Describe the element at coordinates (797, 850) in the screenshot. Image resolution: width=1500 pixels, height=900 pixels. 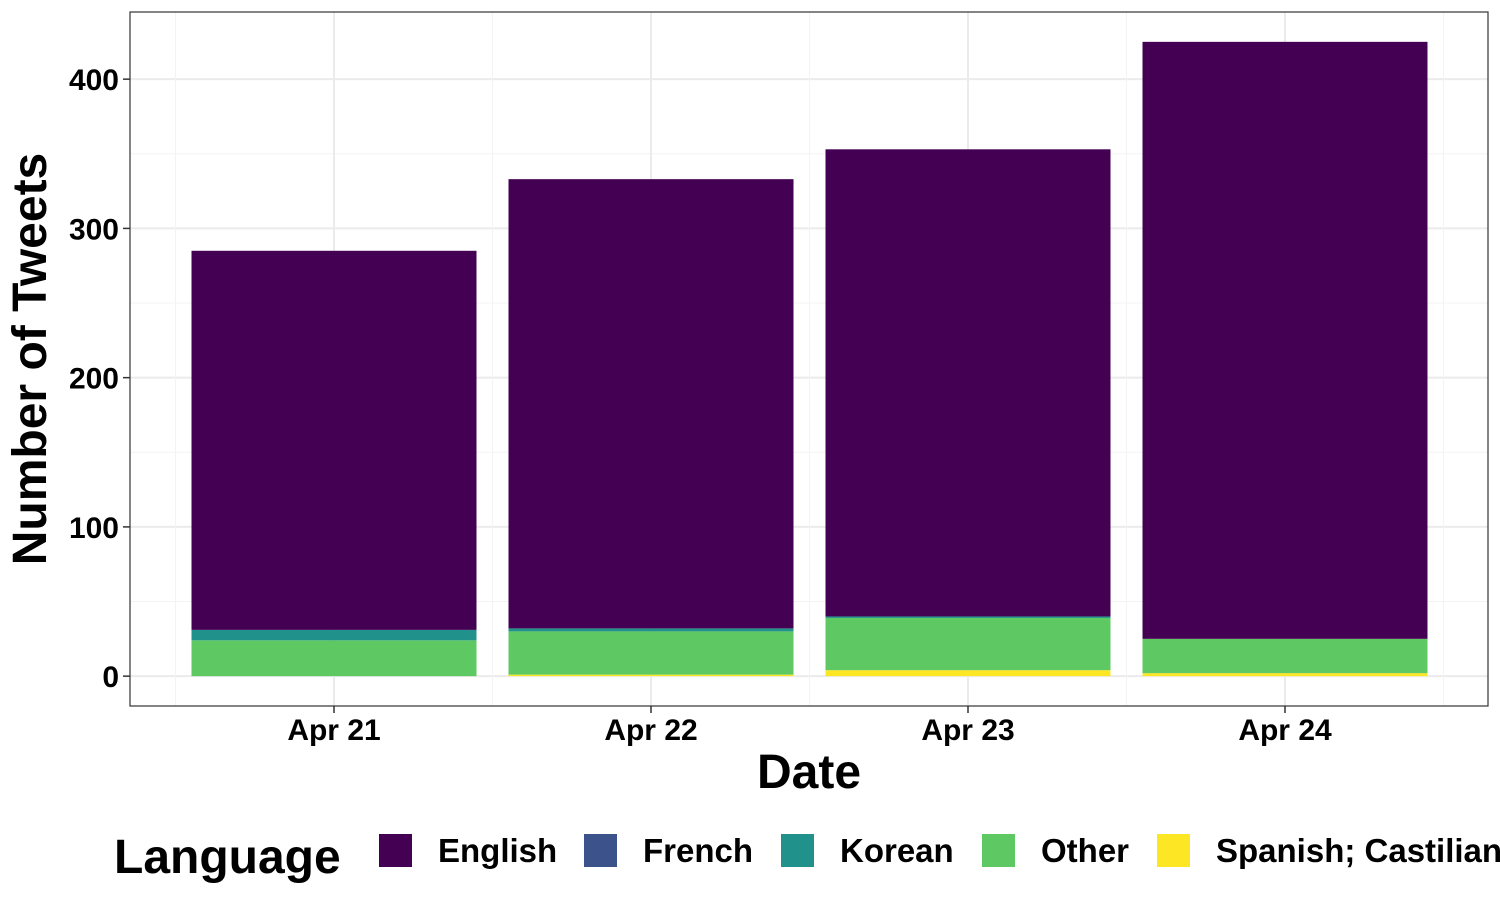
I see `legend-key-korean` at that location.